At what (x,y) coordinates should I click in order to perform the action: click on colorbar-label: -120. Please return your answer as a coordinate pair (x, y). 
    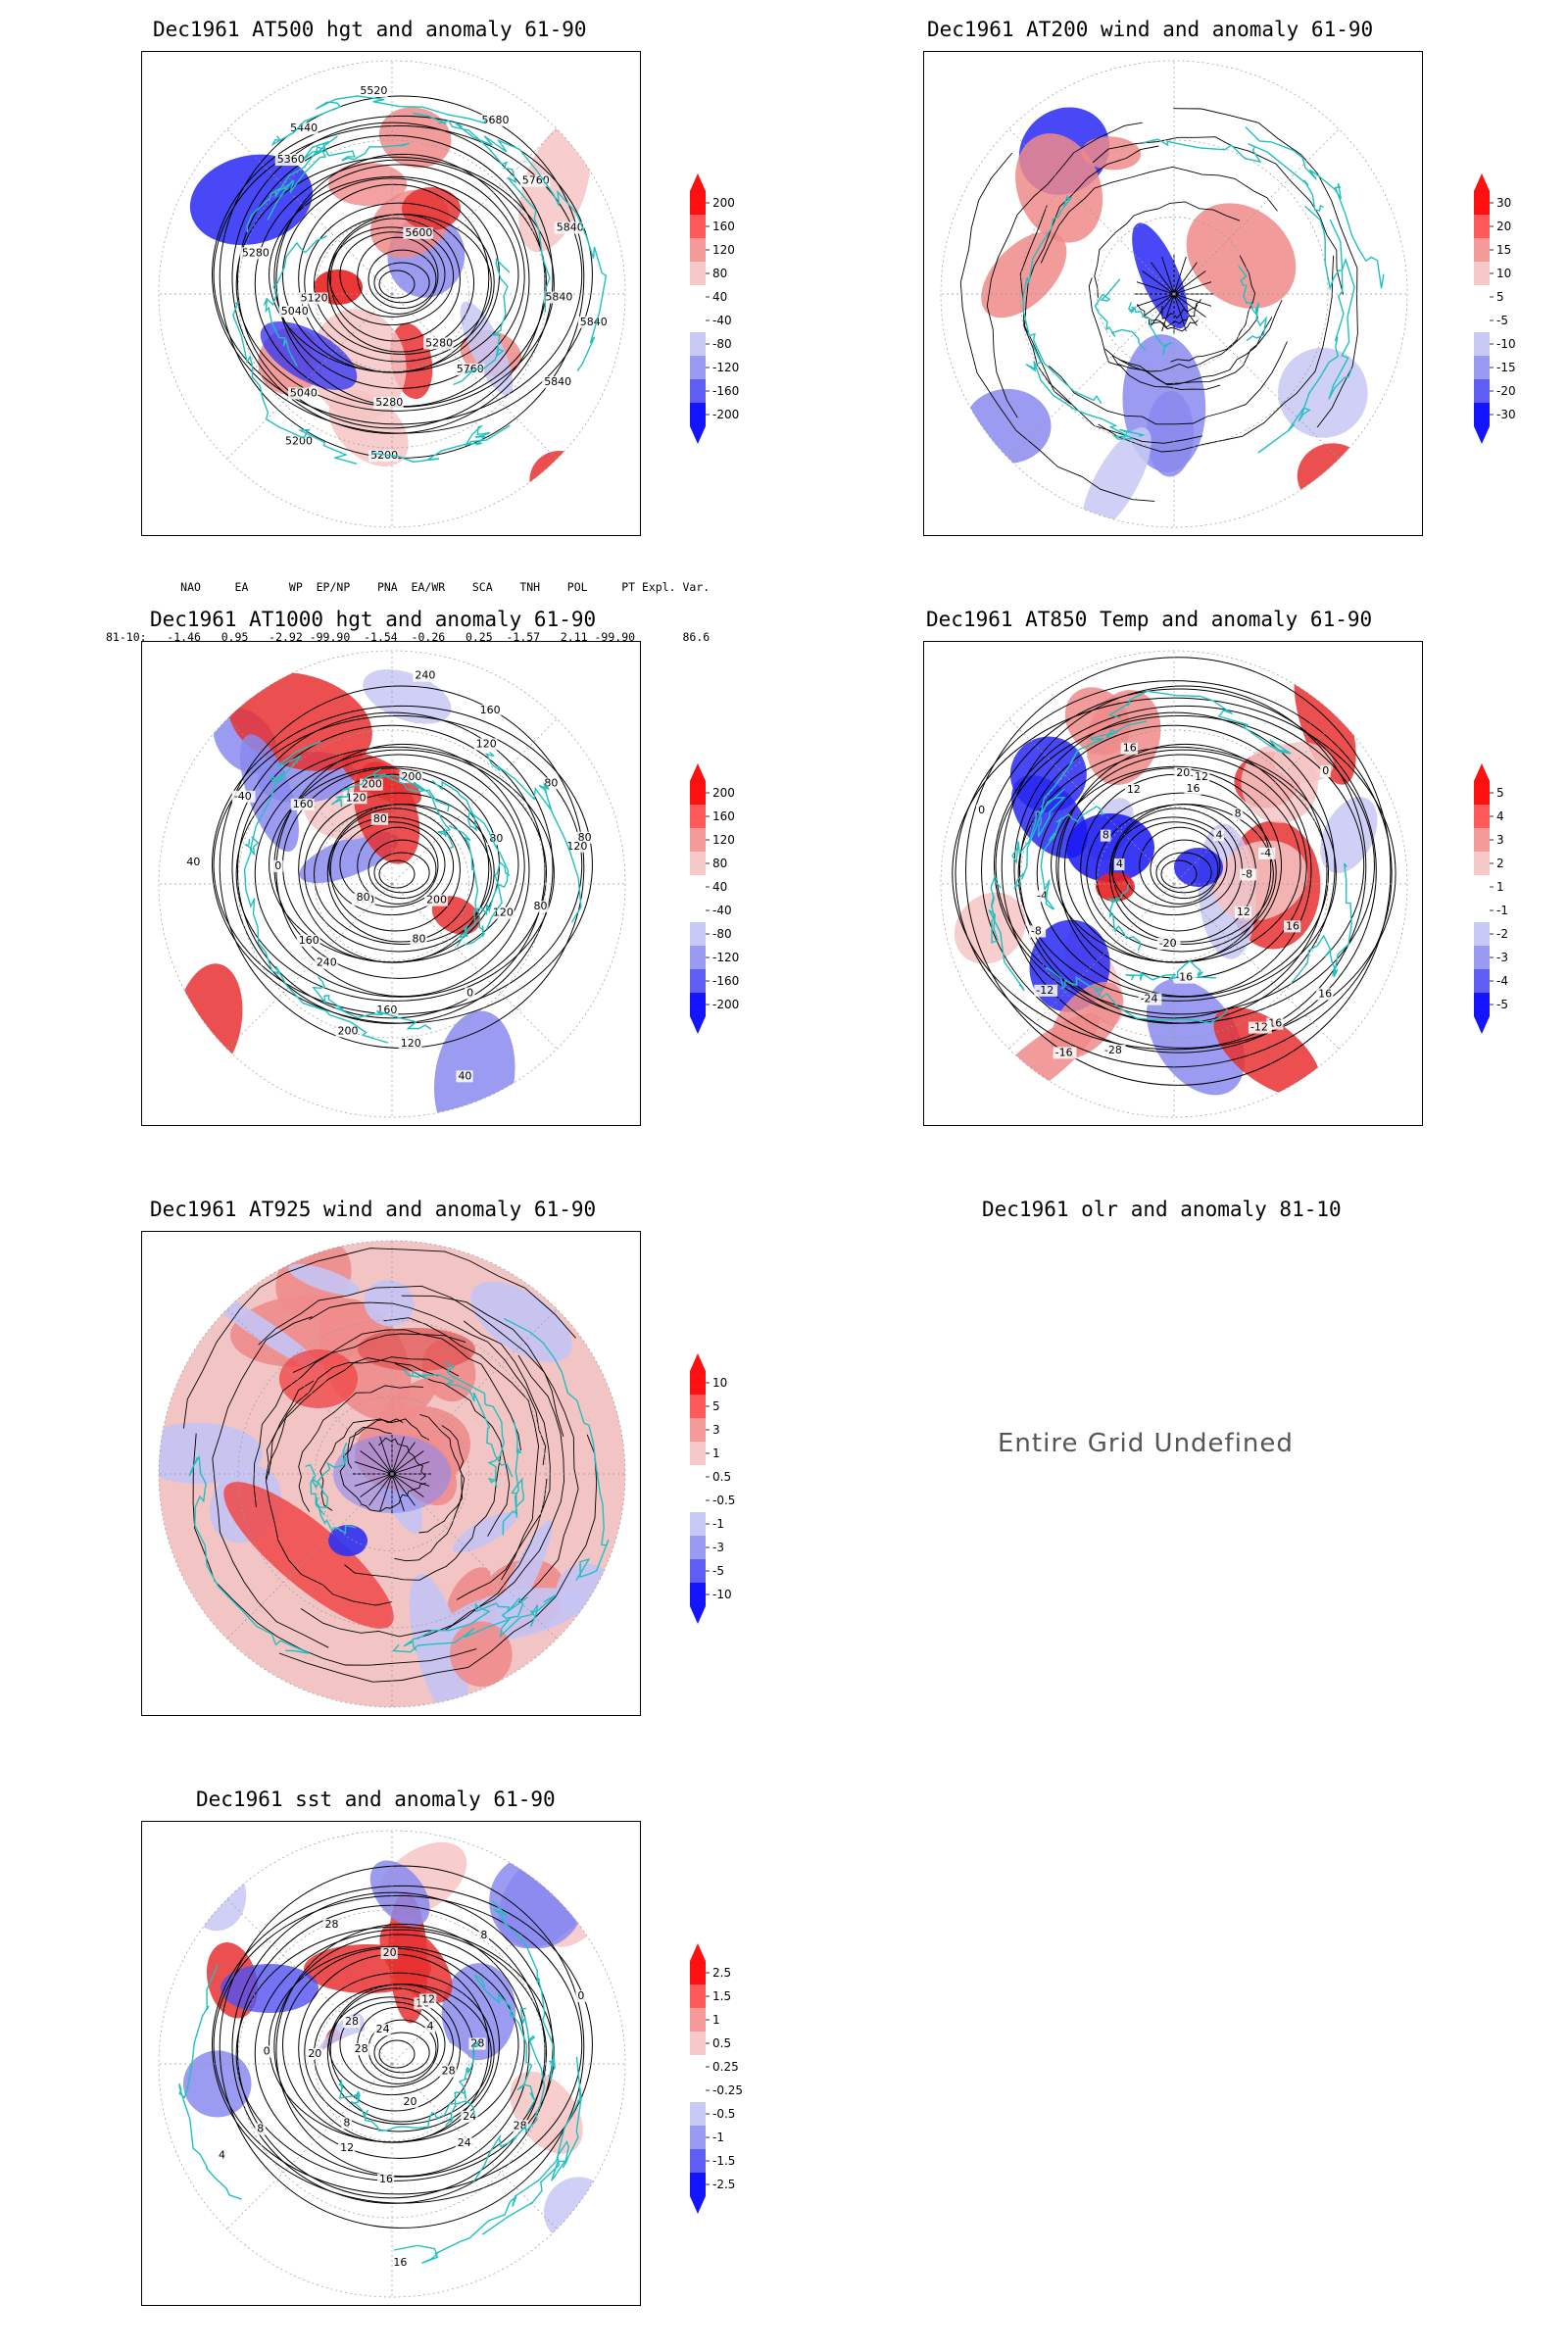
    Looking at the image, I should click on (725, 367).